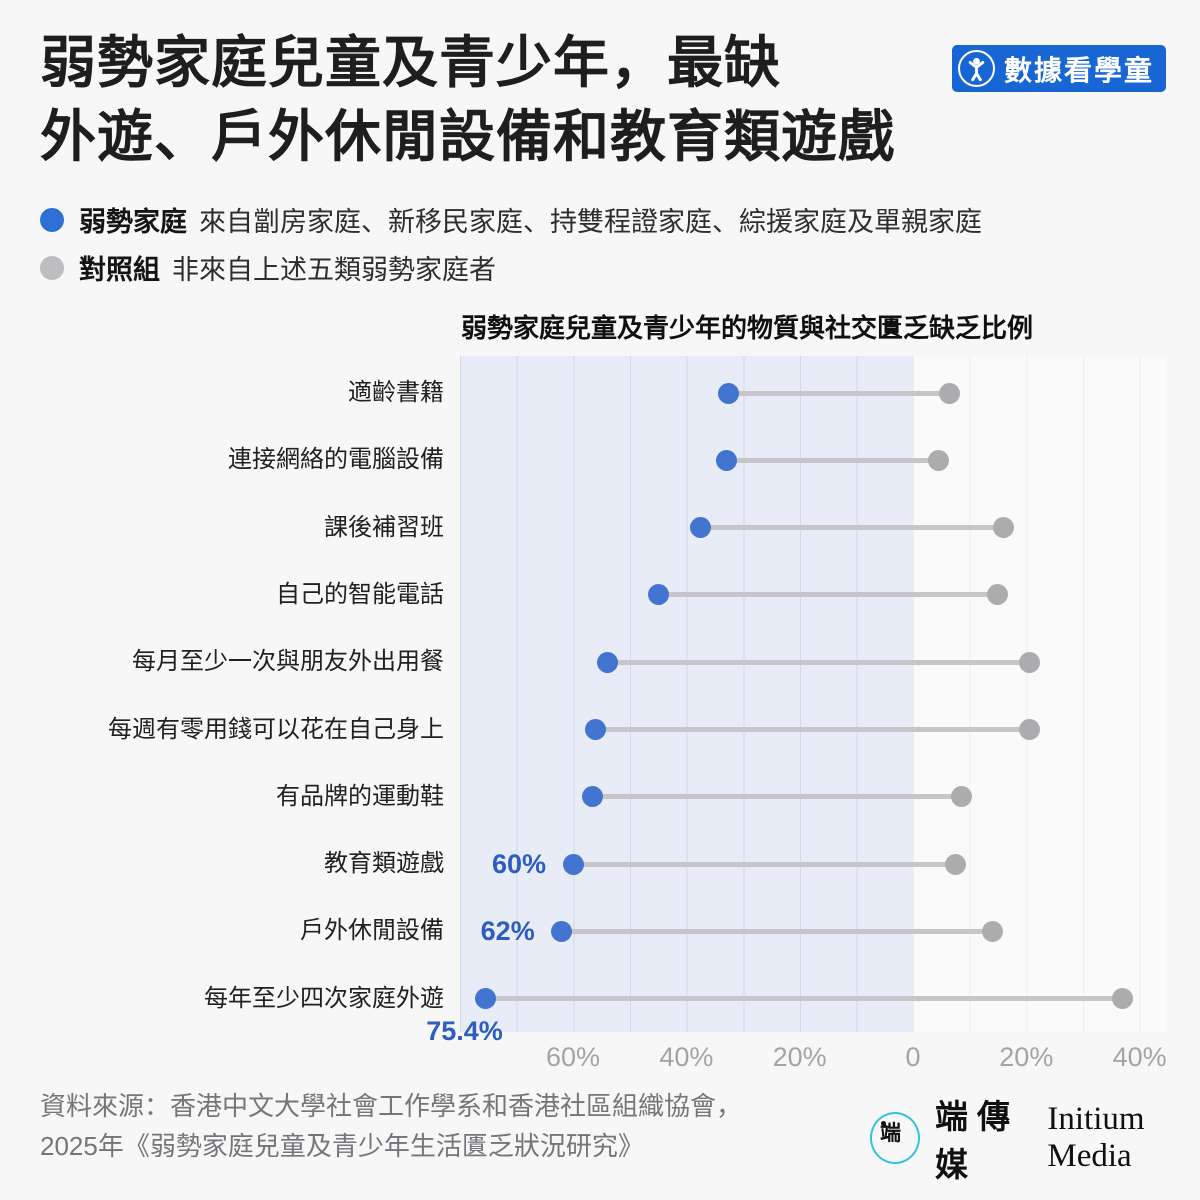 This screenshot has width=1200, height=1200. Describe the element at coordinates (890, 1133) in the screenshot. I see `initium-logo-glyph: 端` at that location.